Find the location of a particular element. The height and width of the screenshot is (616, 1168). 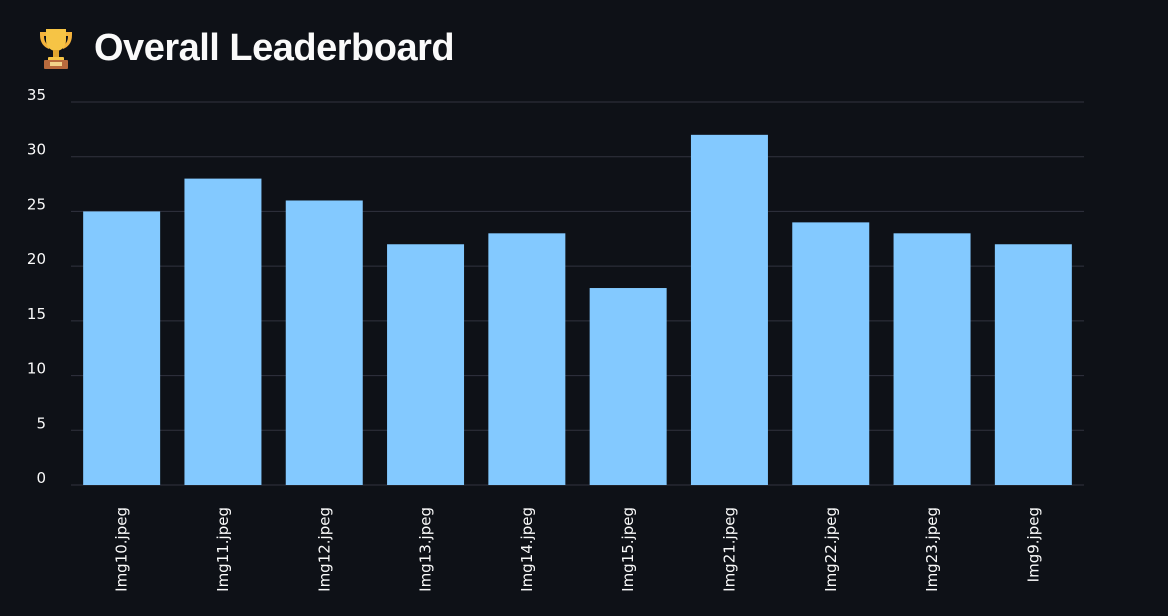

y-tick-label: 5 is located at coordinates (41, 423).